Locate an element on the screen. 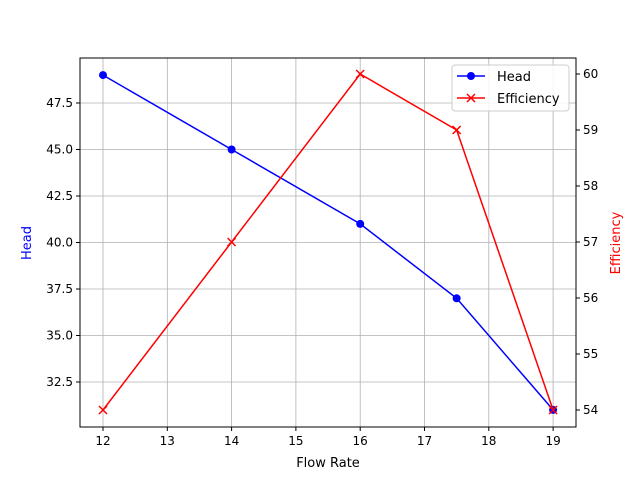  x-tick-label: 12 is located at coordinates (102, 441).